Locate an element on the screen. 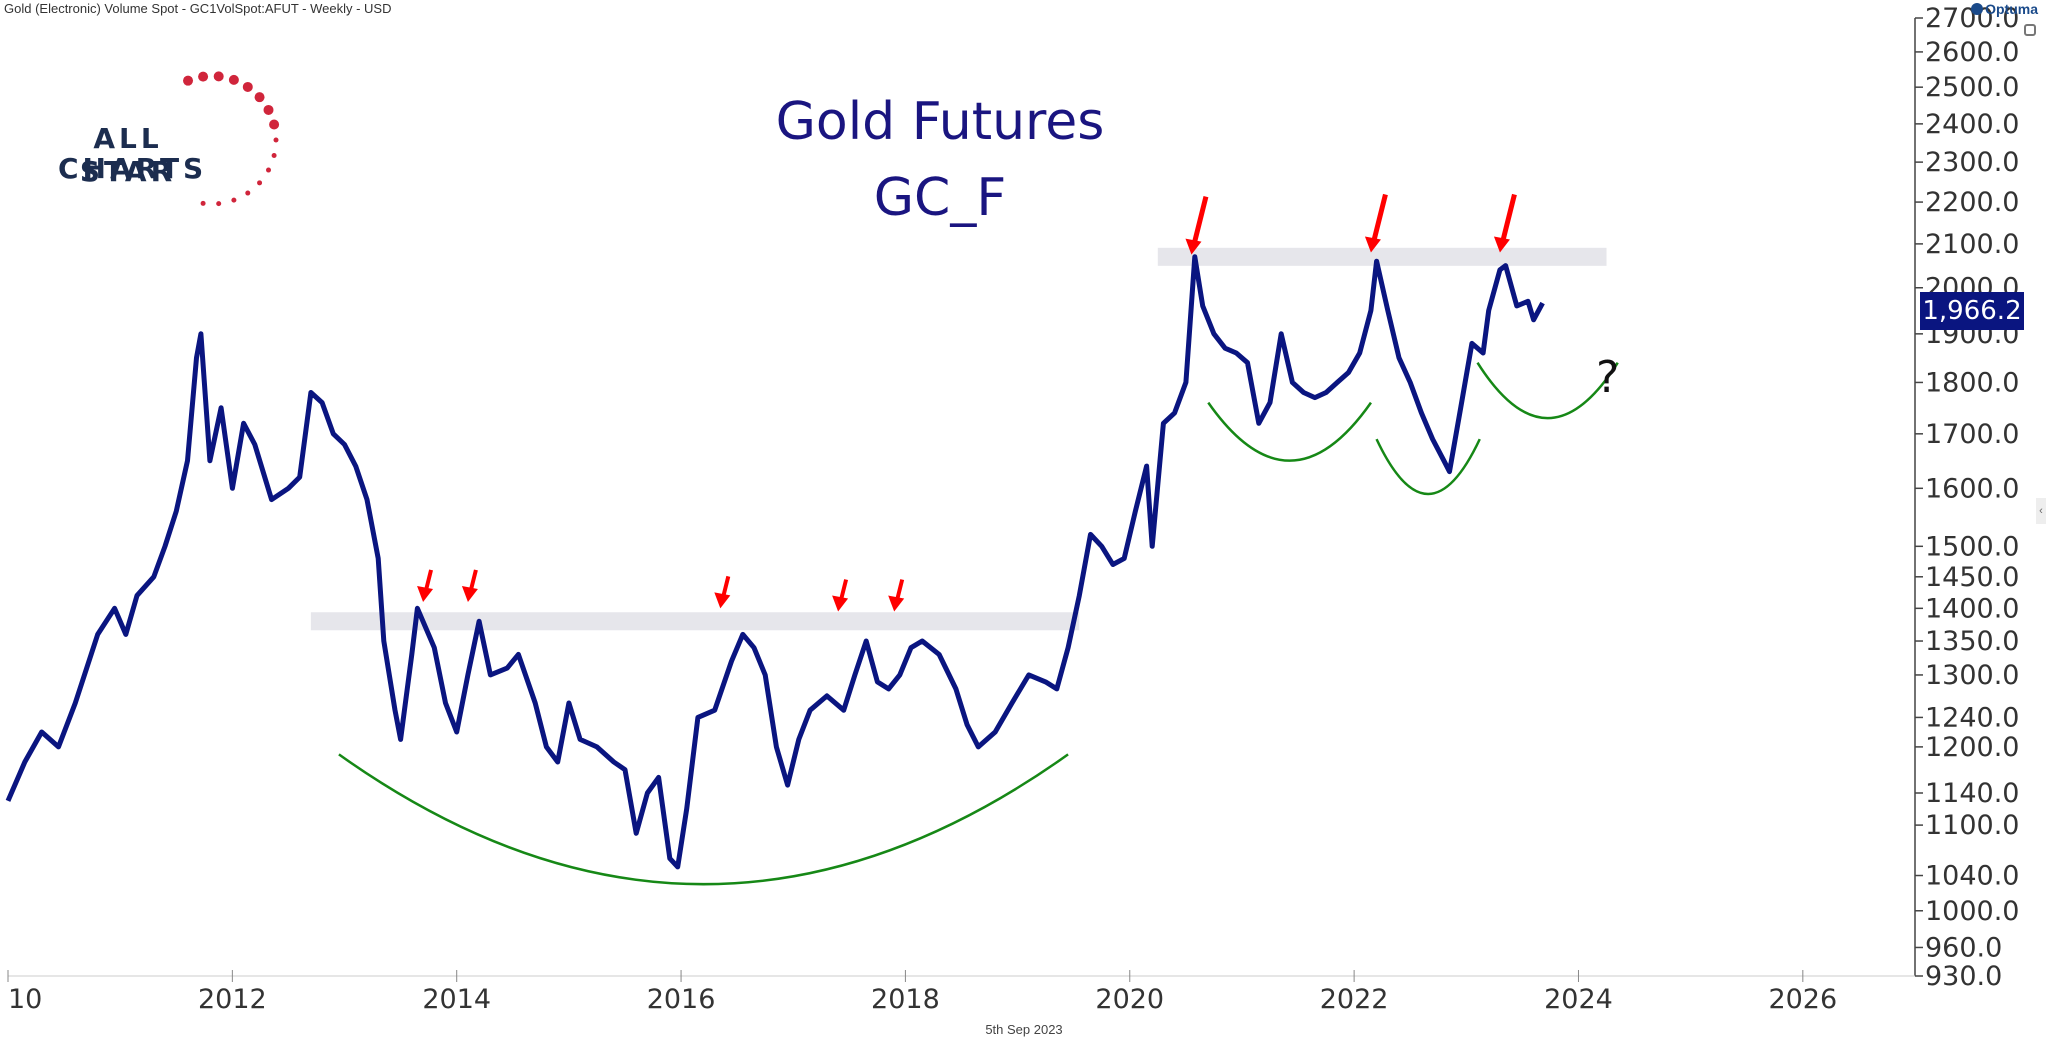  y-tick-label: 2200.0 is located at coordinates (1972, 202).